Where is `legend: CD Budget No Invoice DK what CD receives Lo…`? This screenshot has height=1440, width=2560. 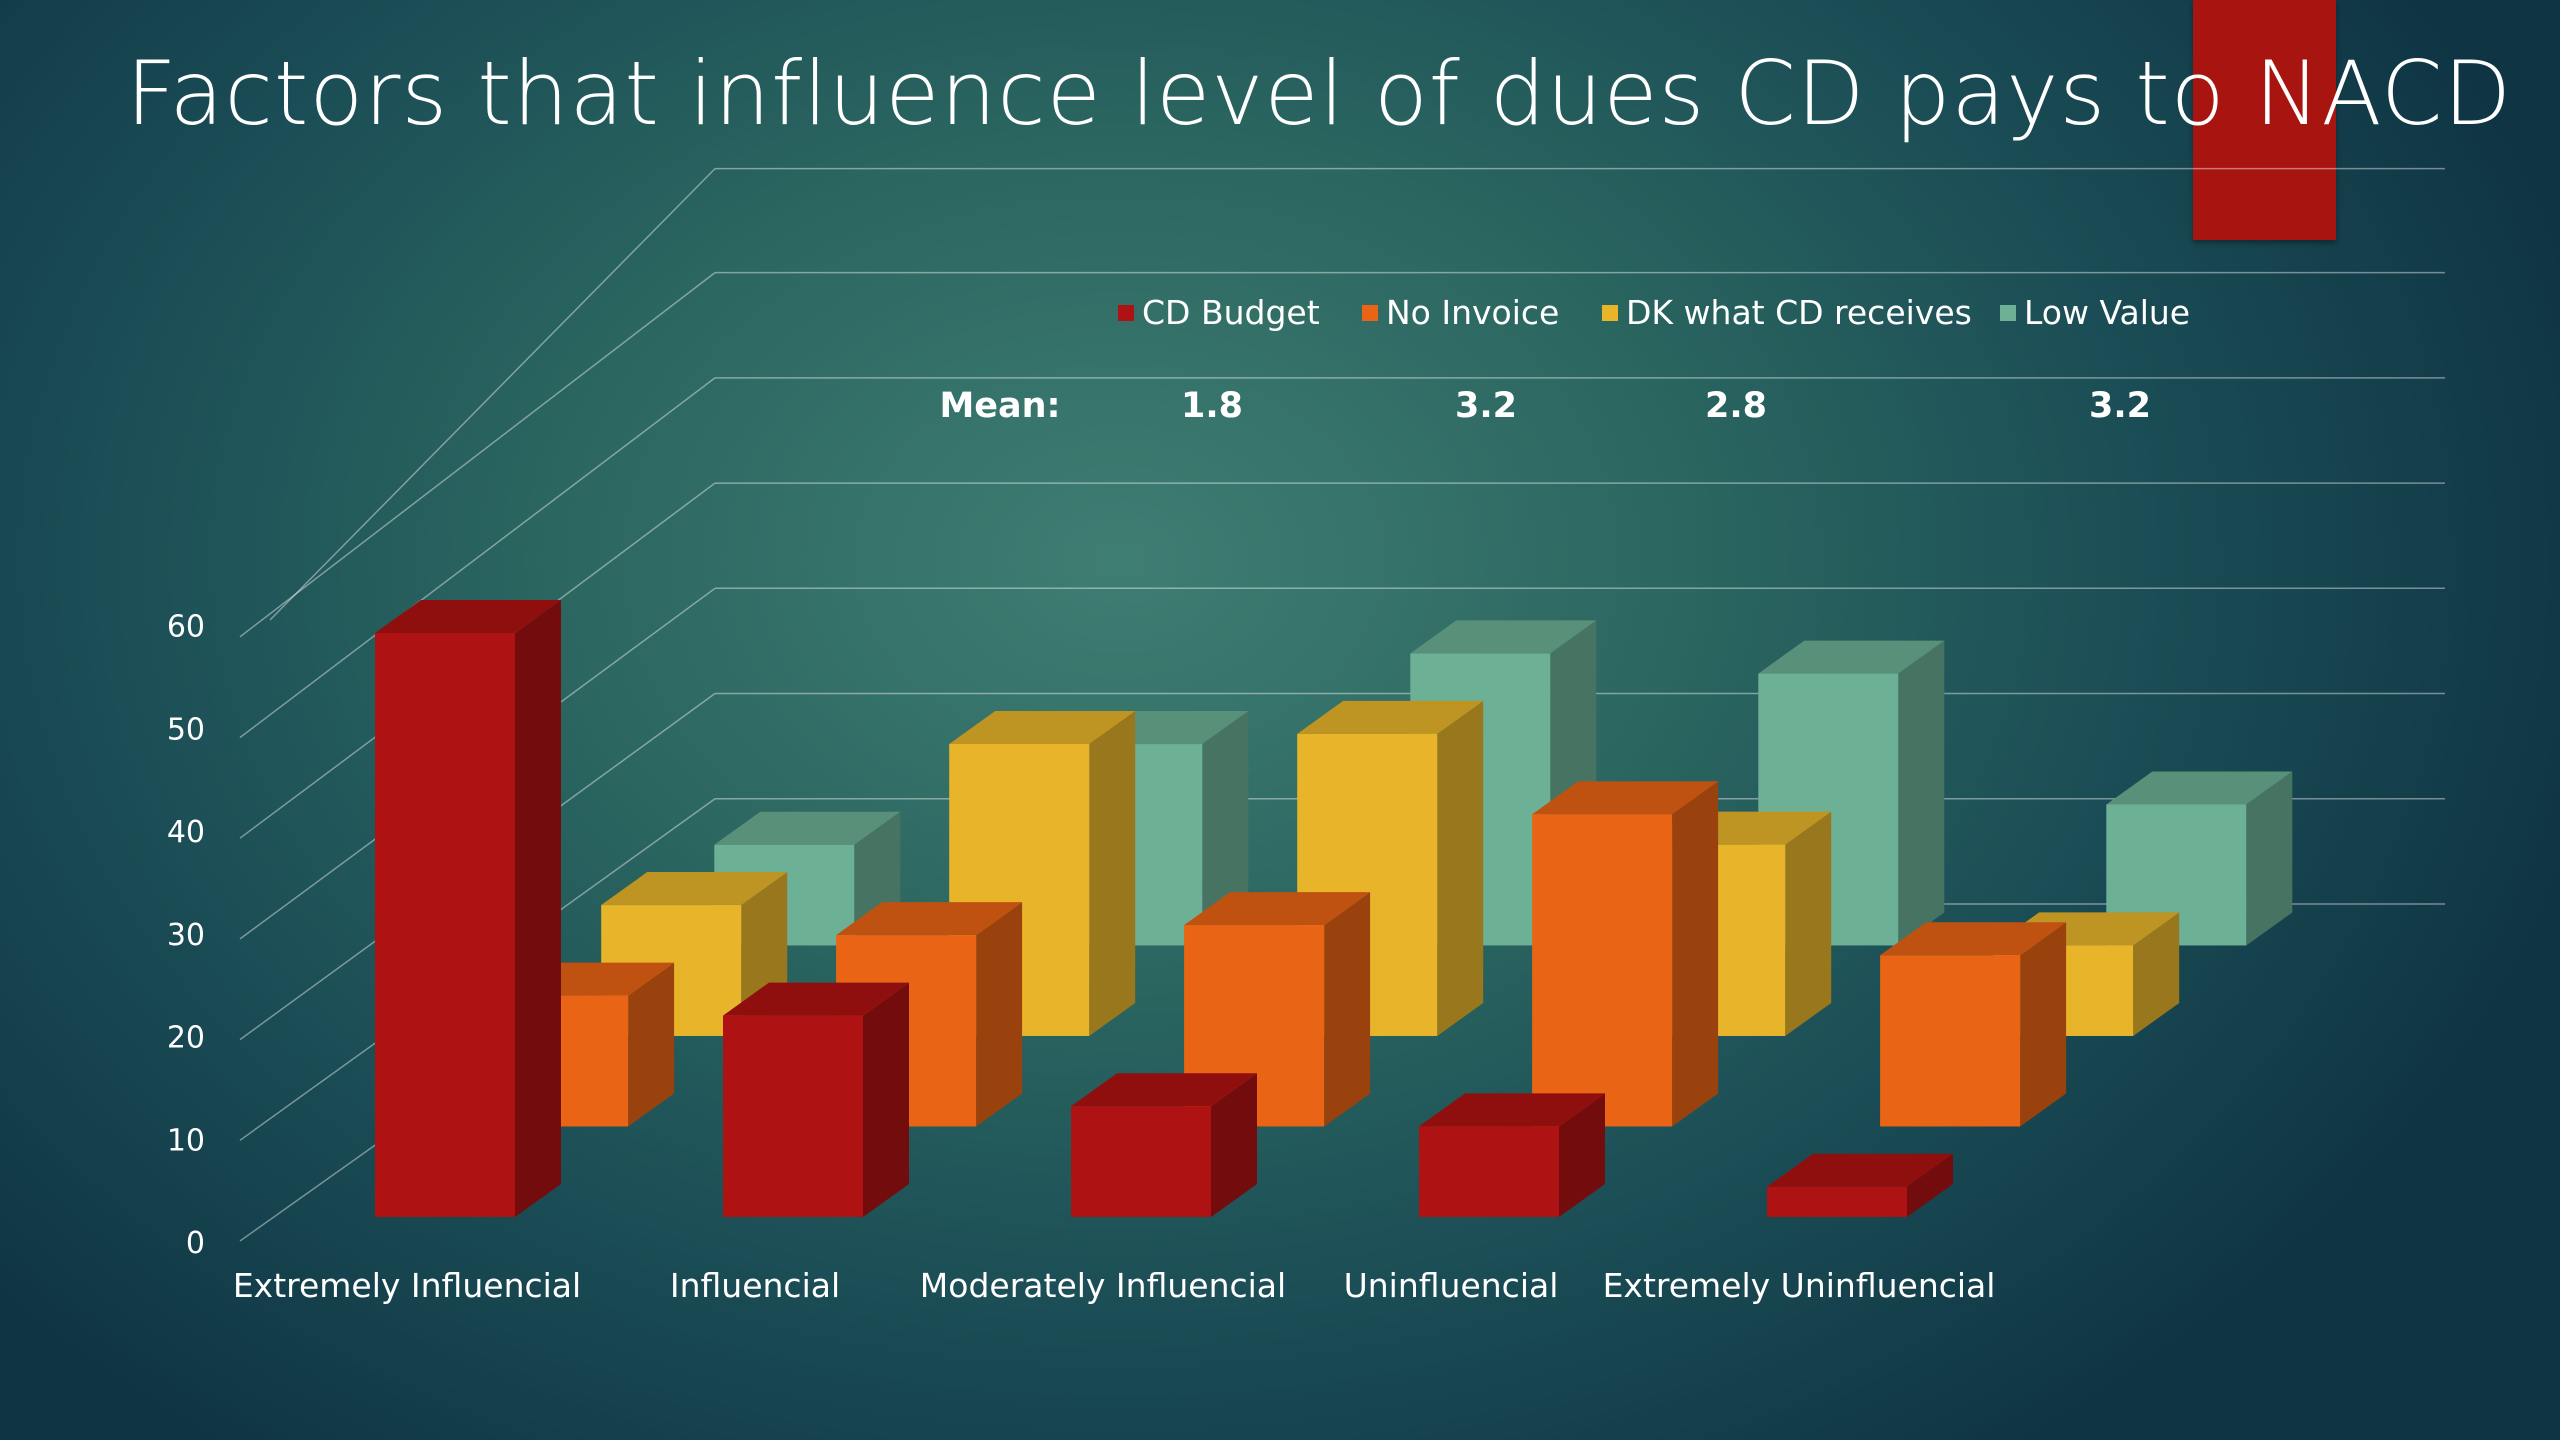
legend: CD Budget No Invoice DK what CD receives Lo… is located at coordinates (1654, 312).